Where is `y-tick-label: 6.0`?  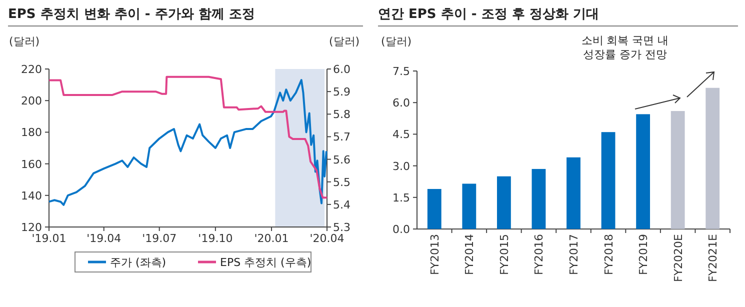
y-tick-label: 6.0 is located at coordinates (401, 103).